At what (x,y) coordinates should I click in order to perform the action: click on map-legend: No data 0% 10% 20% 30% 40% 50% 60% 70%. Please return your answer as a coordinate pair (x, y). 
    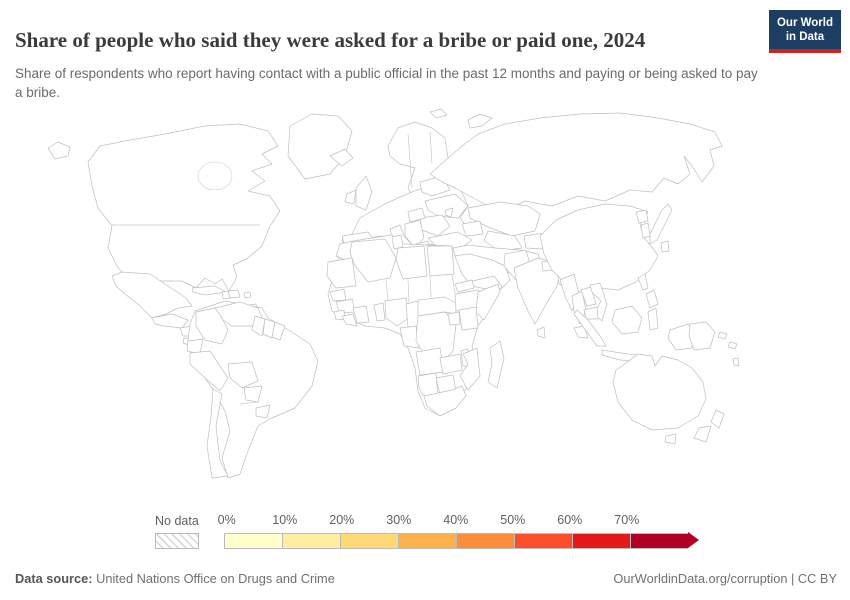
    Looking at the image, I should click on (435, 534).